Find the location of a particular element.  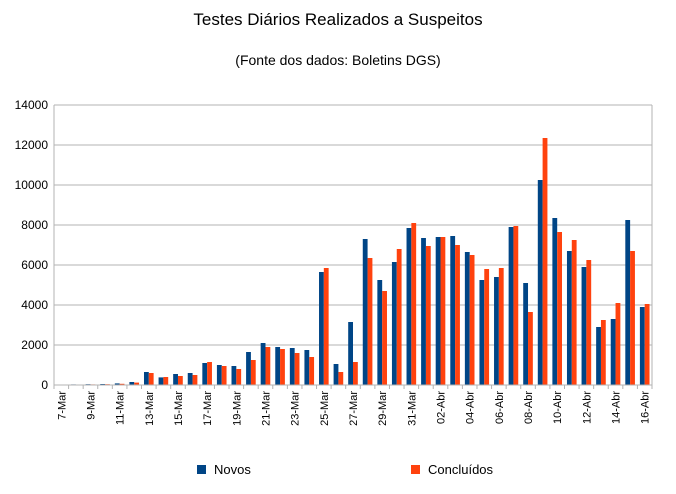

x-tick-label: 02-Abr is located at coordinates (442, 407).